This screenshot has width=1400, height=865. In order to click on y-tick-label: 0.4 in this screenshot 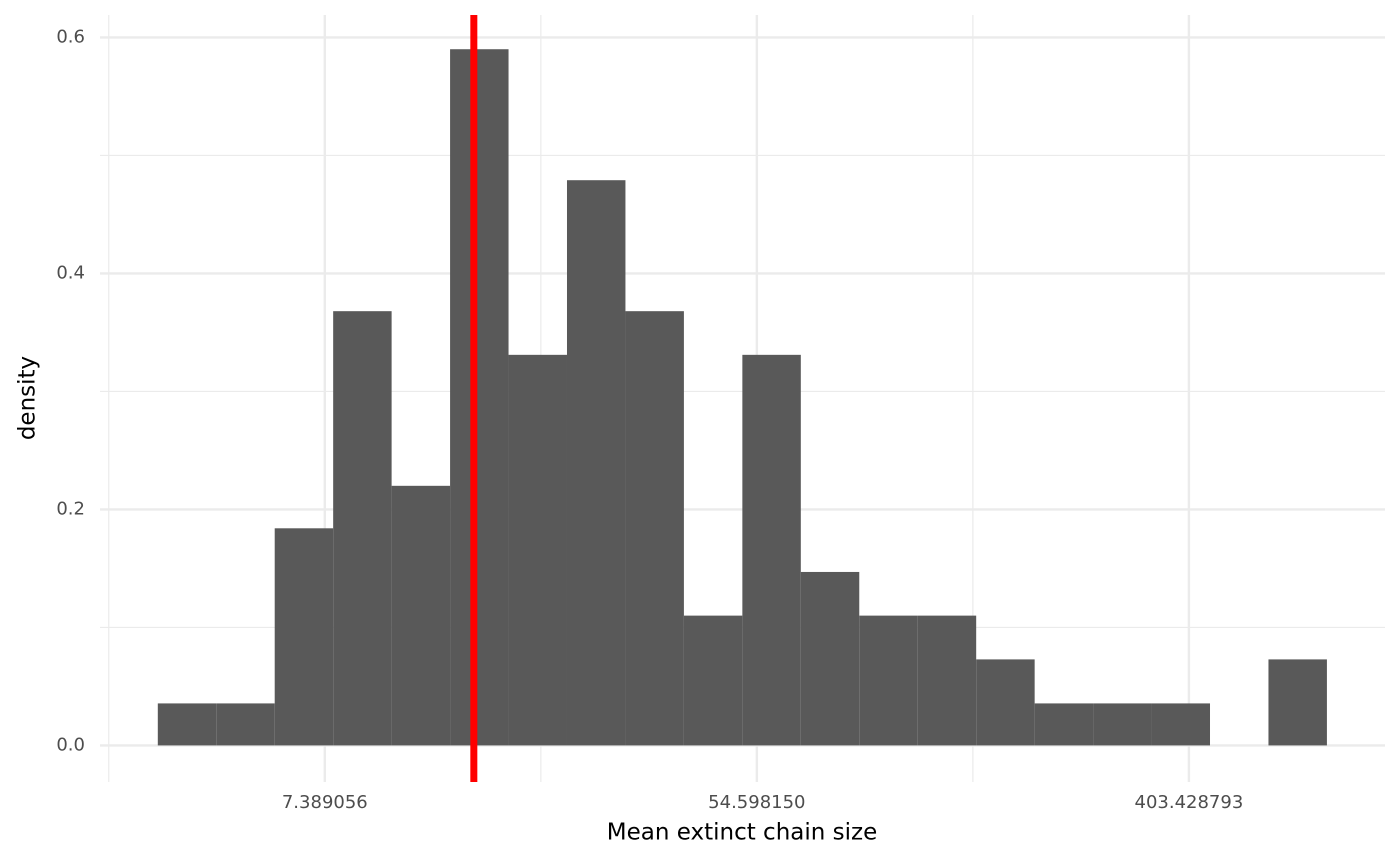, I will do `click(70, 272)`.